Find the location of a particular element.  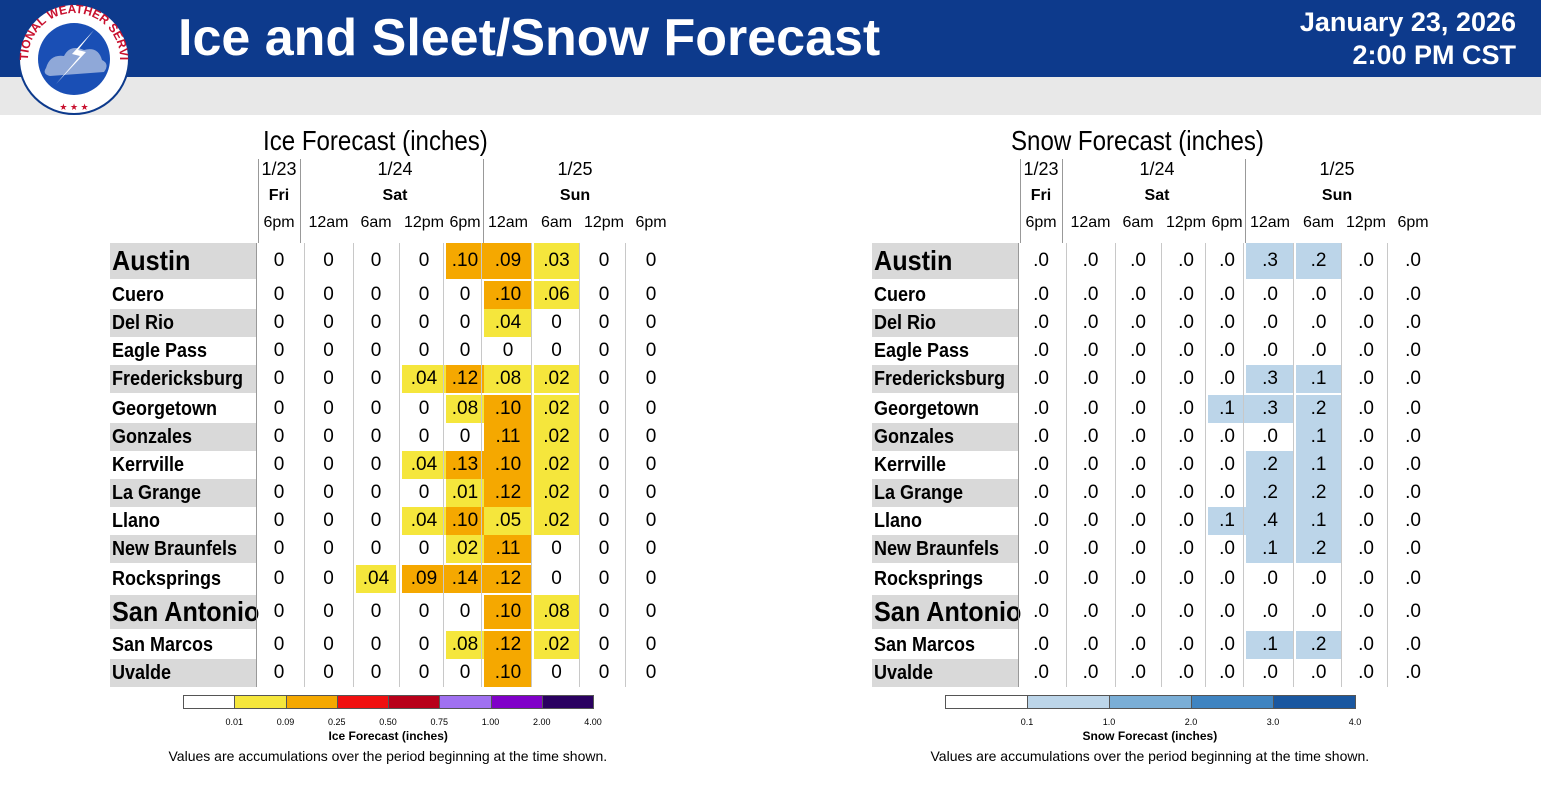

ice-value-cell: .02 is located at coordinates (556, 437).